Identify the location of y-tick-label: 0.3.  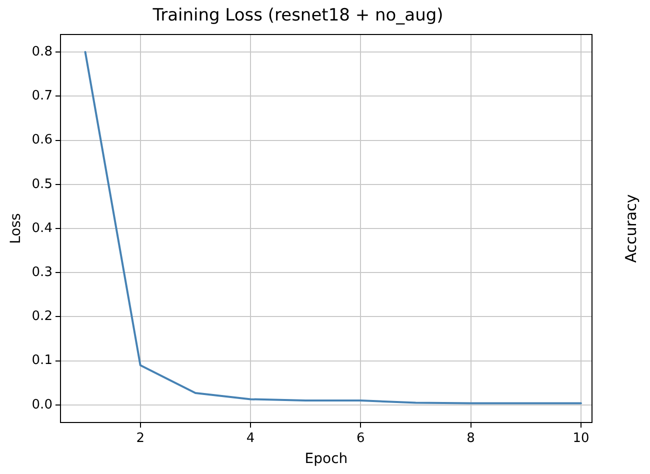
(42, 272).